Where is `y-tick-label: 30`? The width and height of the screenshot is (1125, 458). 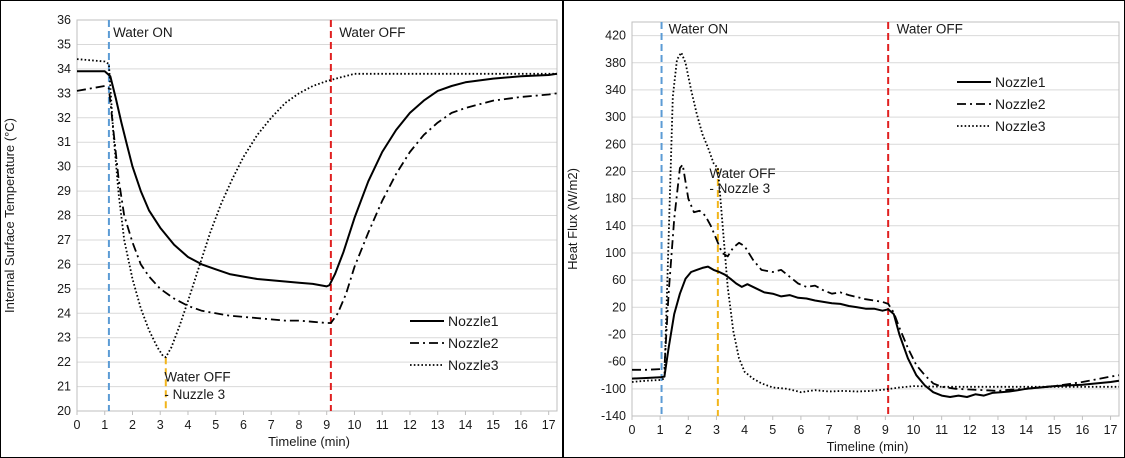 y-tick-label: 30 is located at coordinates (64, 167).